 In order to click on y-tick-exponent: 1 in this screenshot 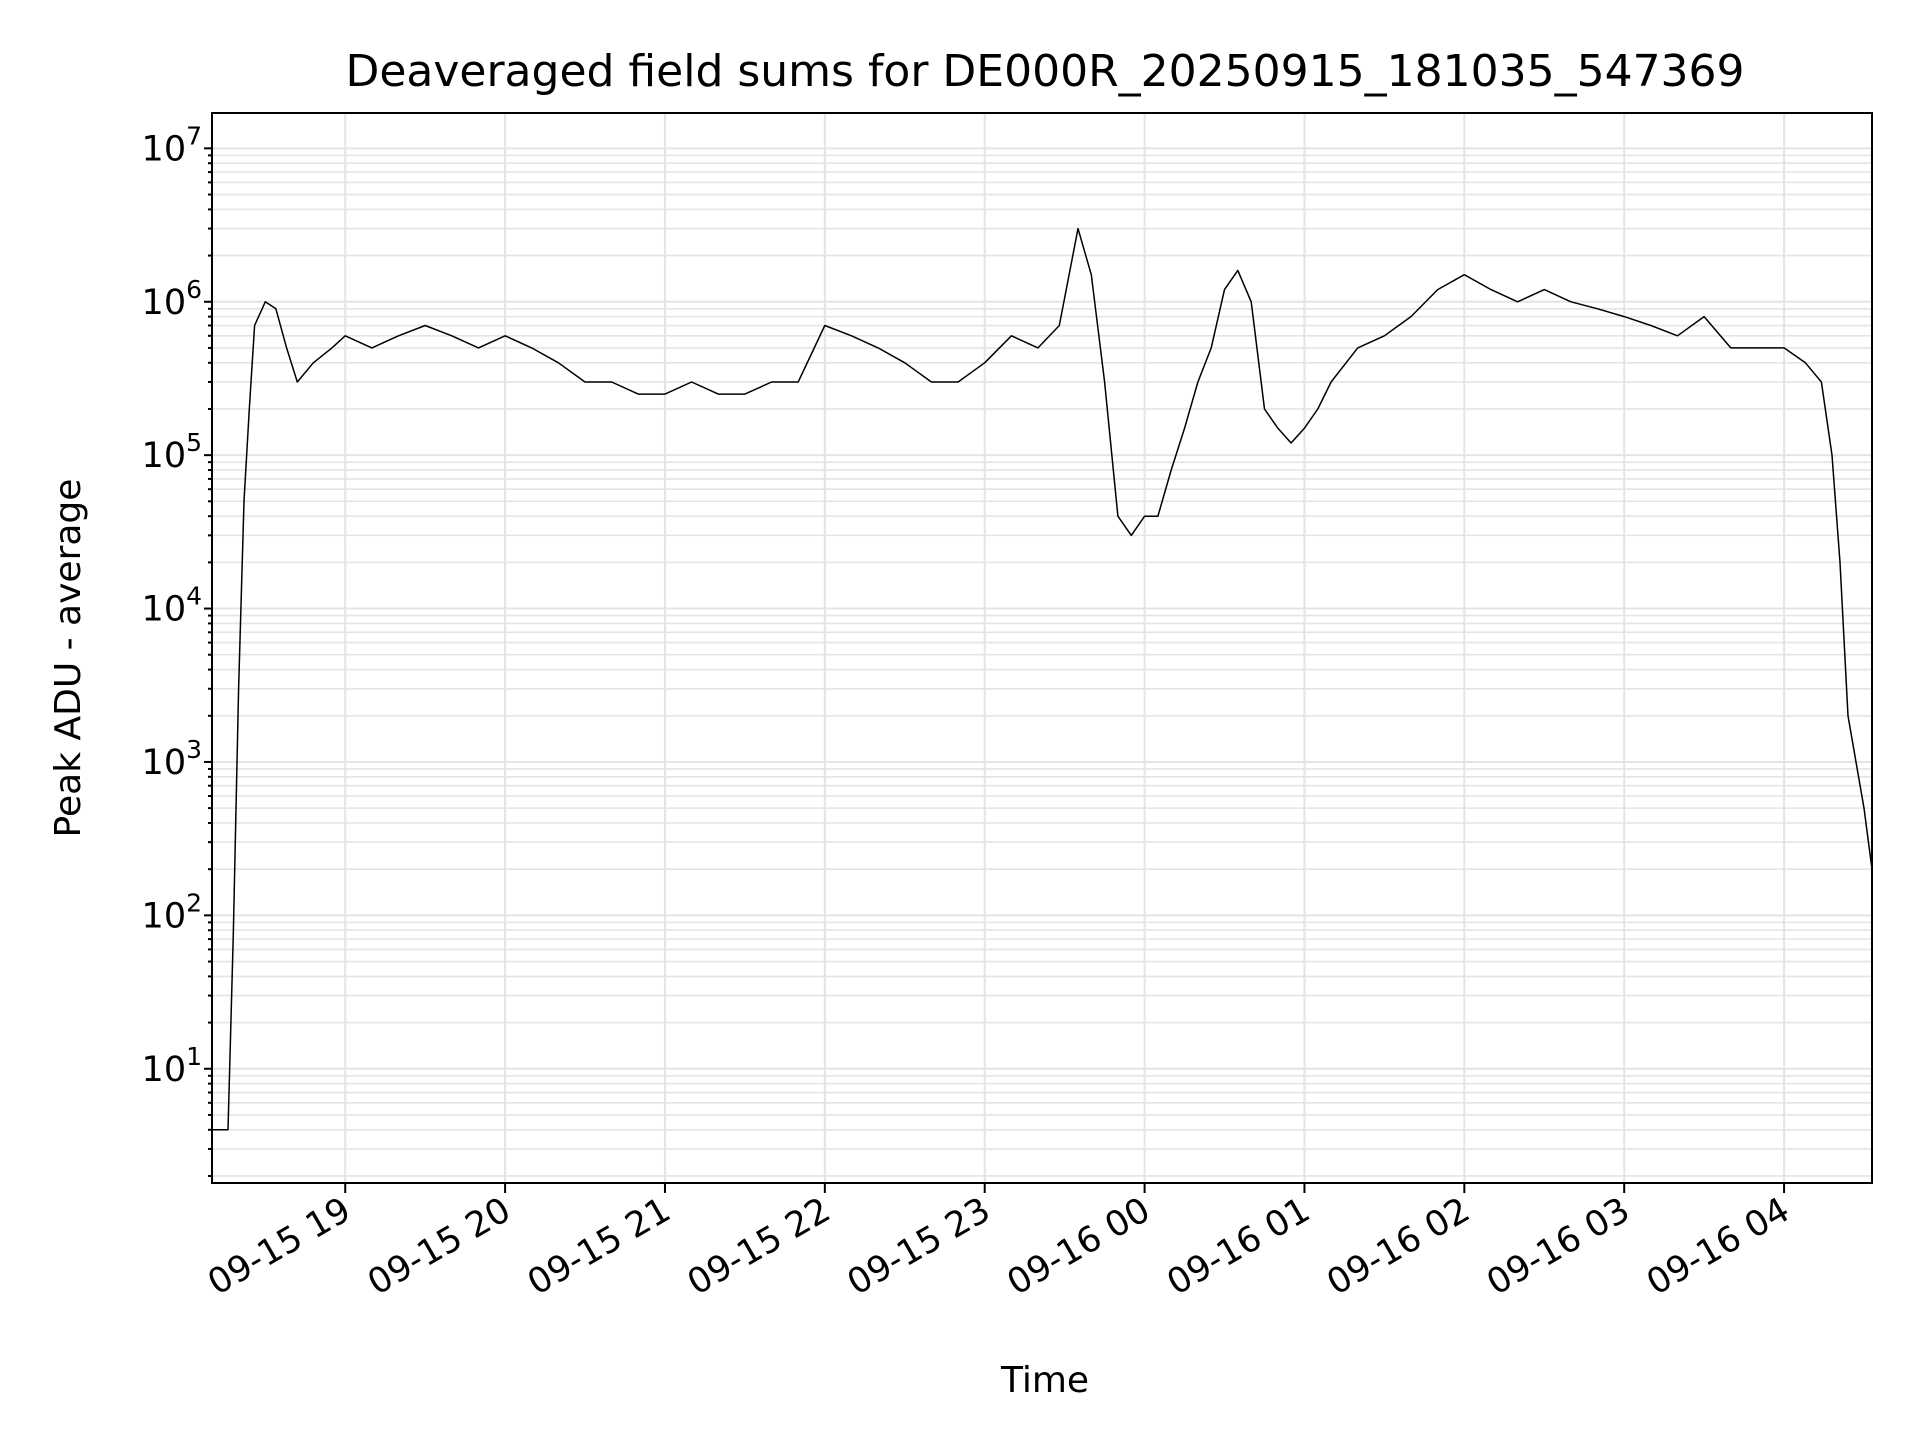, I will do `click(194, 1056)`.